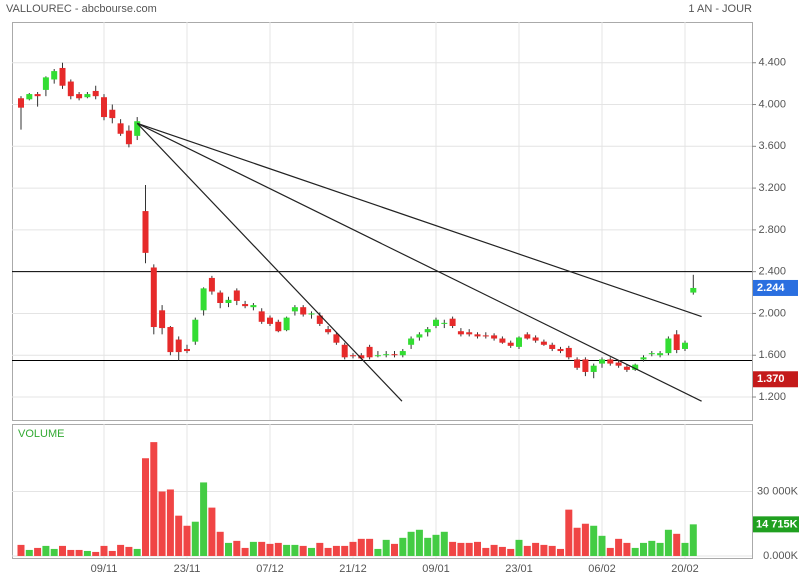 Image resolution: width=800 pixels, height=580 pixels. I want to click on x-tick-label: 06/02, so click(602, 569).